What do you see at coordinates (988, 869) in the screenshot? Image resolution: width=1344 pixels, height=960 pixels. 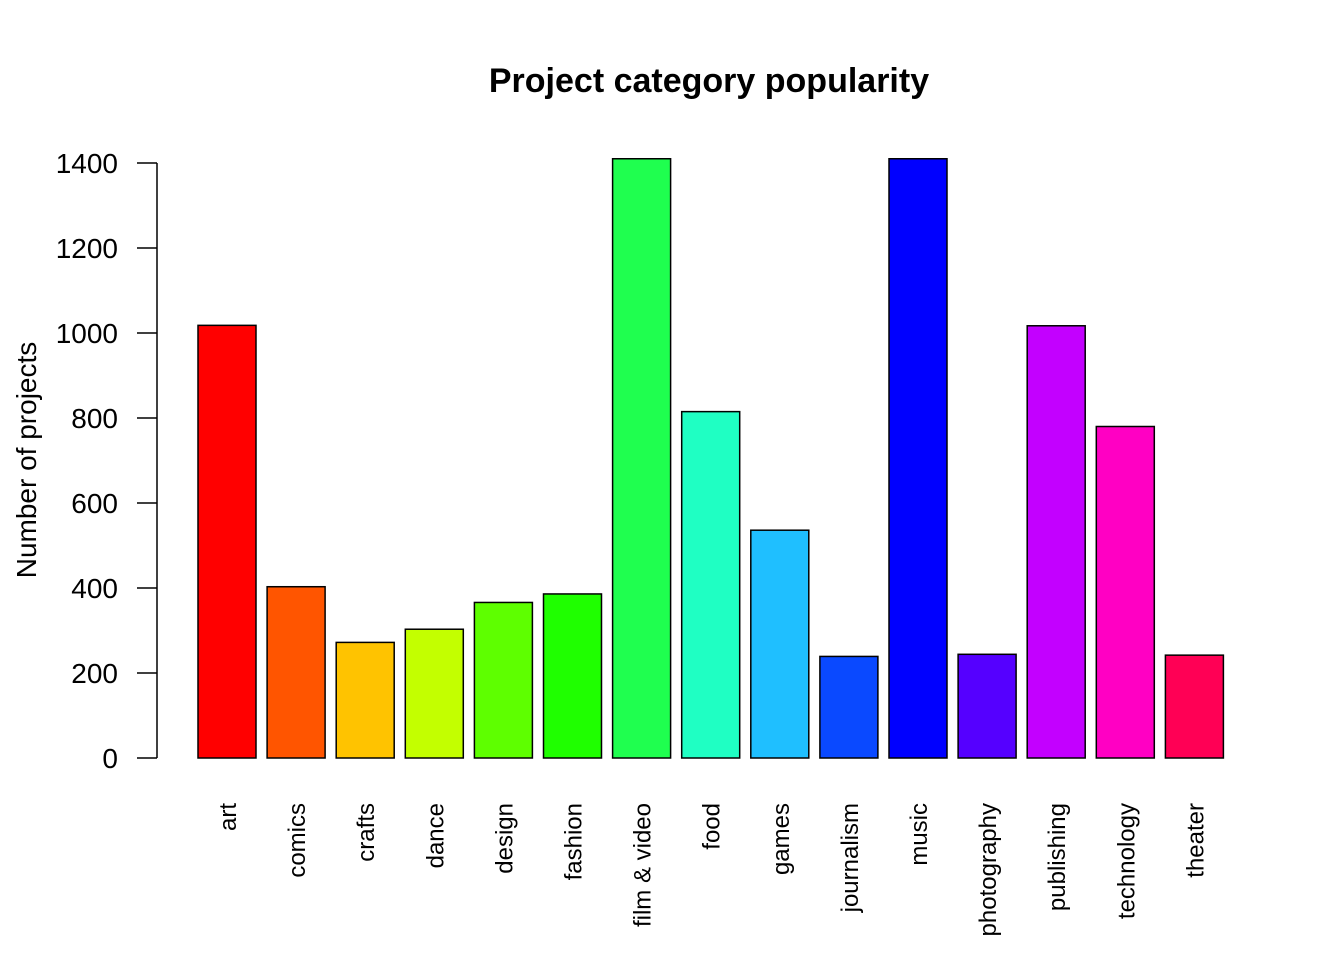 I see `x-category-label: photography` at bounding box center [988, 869].